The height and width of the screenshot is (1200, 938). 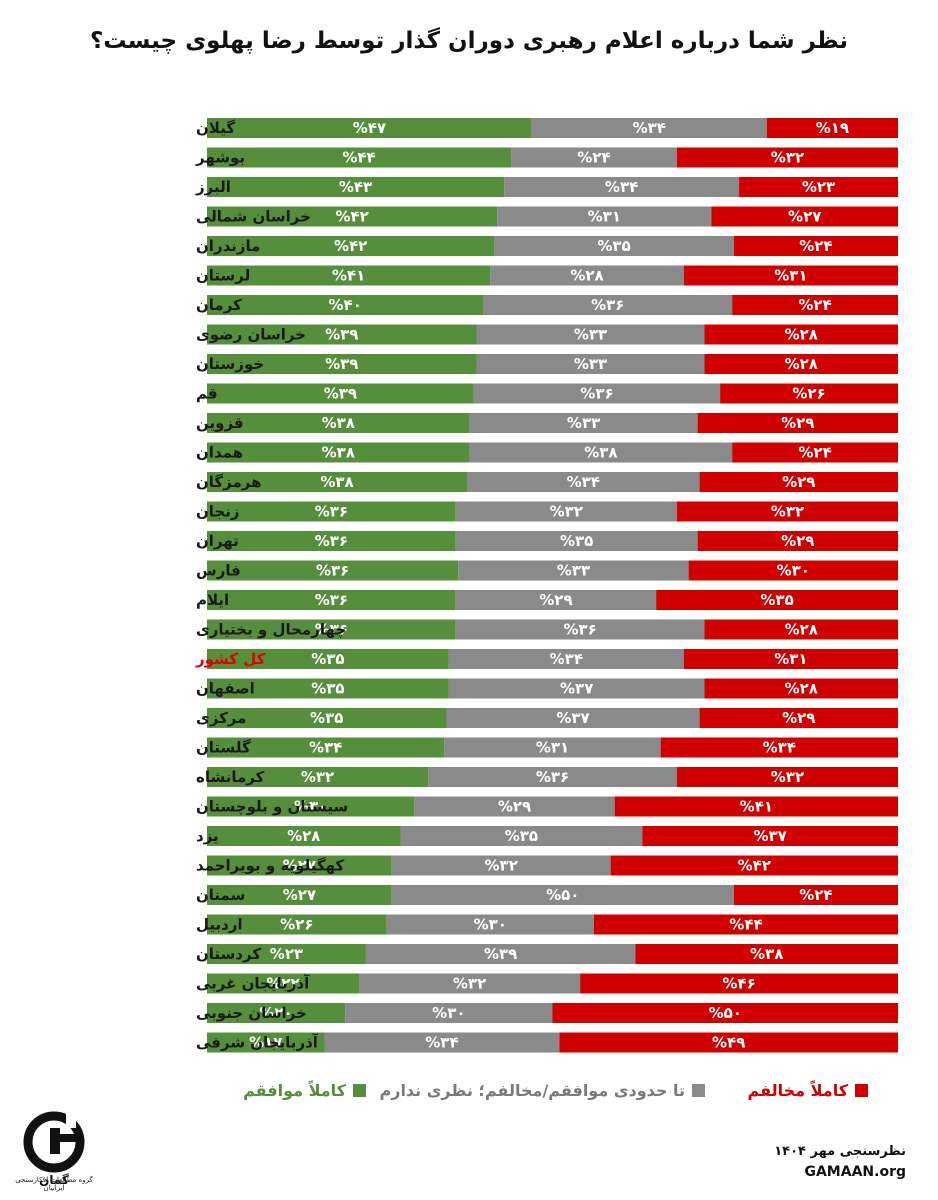 I want to click on survey-source: نظرسنجی مهر ۱۴۰۴, so click(x=840, y=1151).